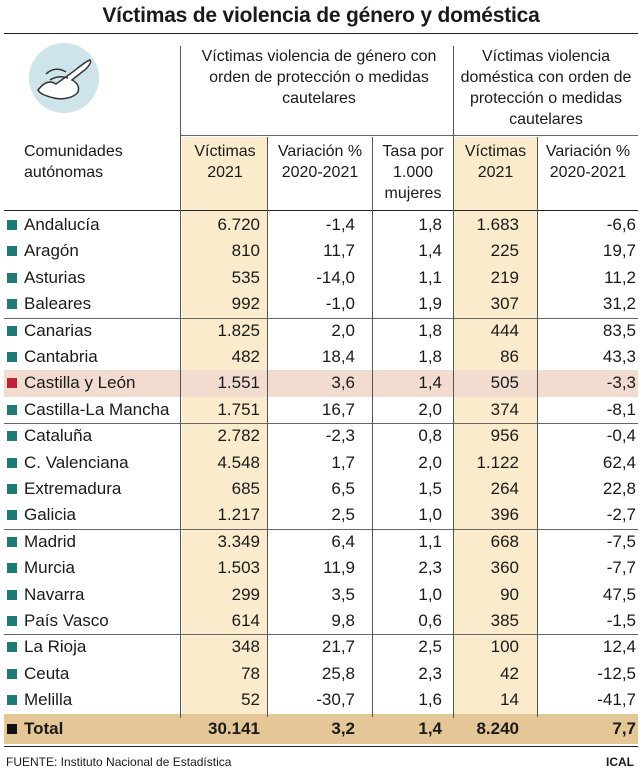 The width and height of the screenshot is (642, 773). I want to click on table-cell: 25,8, so click(338, 673).